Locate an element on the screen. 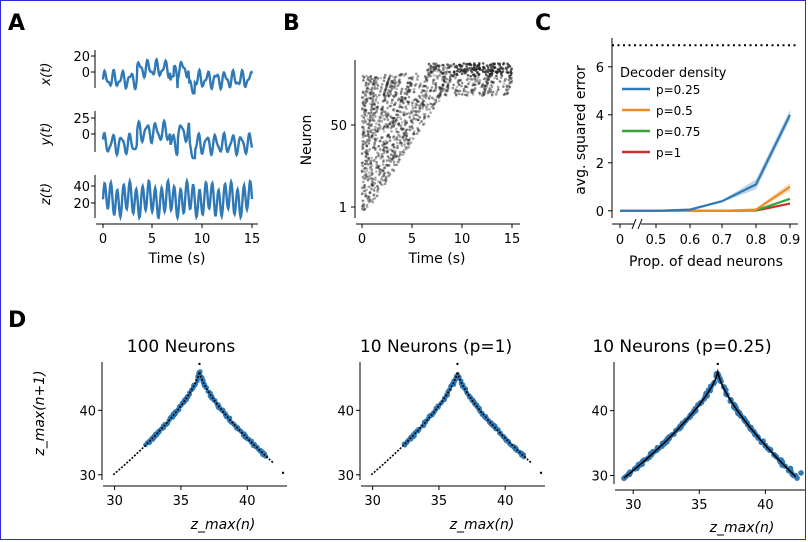 This screenshot has height=542, width=808. row-z: z(t) 40 20 is located at coordinates (148, 200).